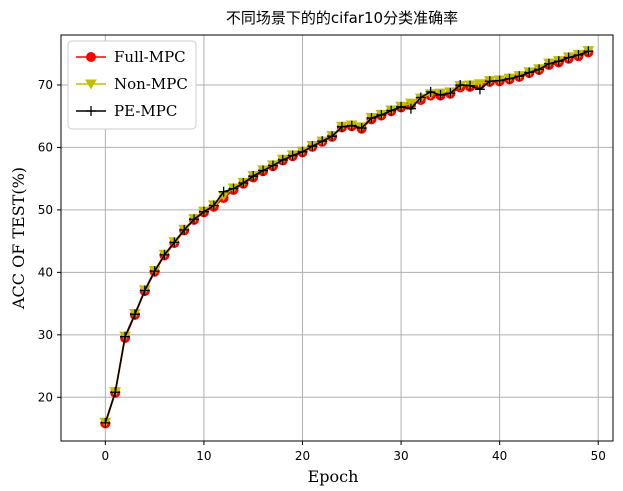 Image resolution: width=623 pixels, height=491 pixels. I want to click on y-tick-label: 70, so click(45, 85).